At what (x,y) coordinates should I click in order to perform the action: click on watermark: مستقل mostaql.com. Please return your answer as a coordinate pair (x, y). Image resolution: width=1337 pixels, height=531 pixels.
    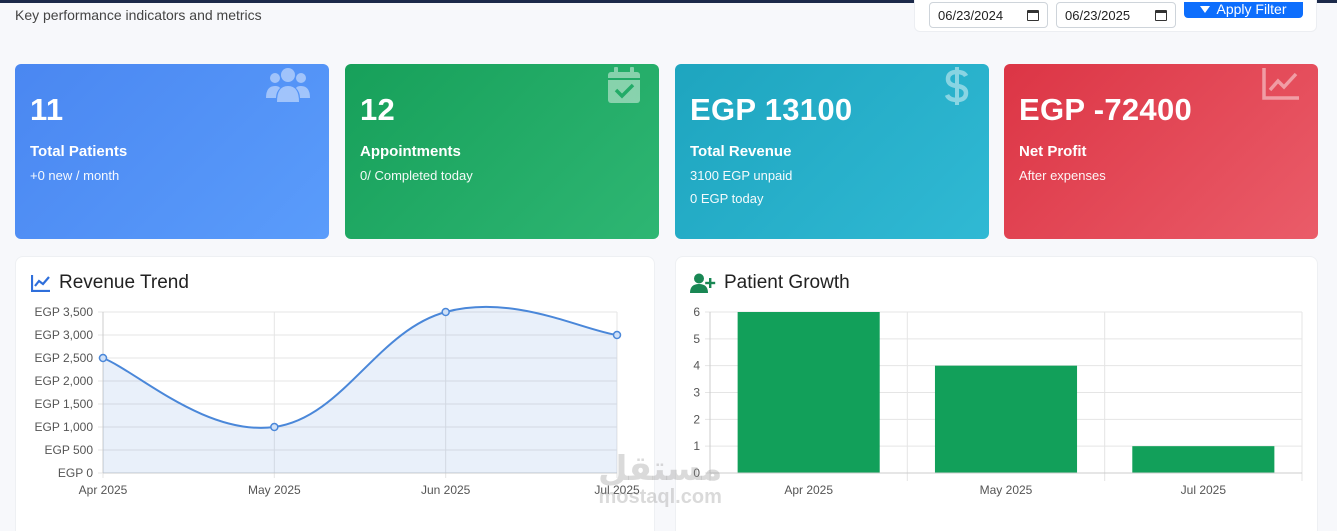
    Looking at the image, I should click on (660, 480).